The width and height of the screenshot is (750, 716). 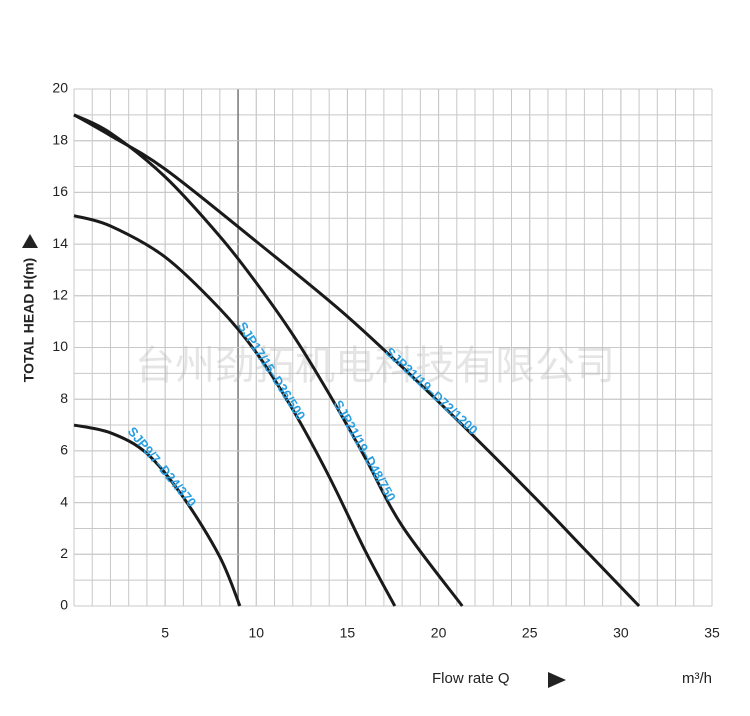 I want to click on curve, so click(x=157, y=515).